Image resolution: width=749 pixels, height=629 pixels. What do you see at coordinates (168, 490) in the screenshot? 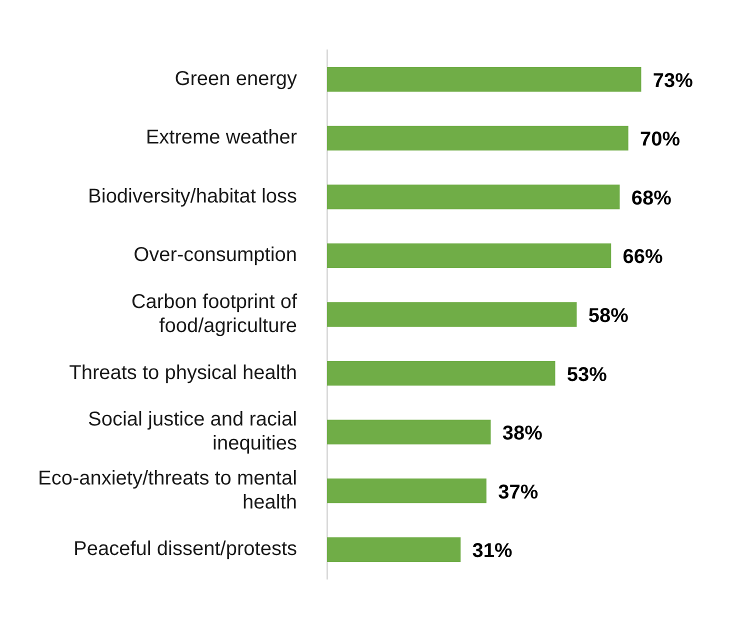
I see `y-tick-label: Eco-anxiety/threats to mental health` at bounding box center [168, 490].